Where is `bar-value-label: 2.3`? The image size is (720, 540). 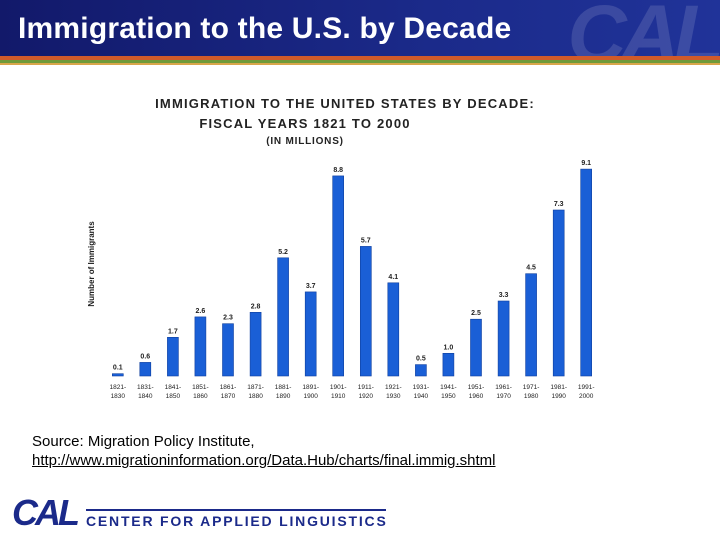 bar-value-label: 2.3 is located at coordinates (228, 318).